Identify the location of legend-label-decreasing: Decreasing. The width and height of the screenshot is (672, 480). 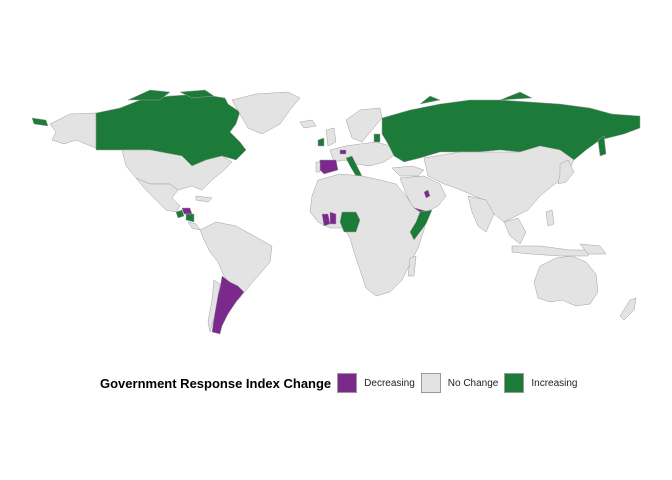
(389, 383).